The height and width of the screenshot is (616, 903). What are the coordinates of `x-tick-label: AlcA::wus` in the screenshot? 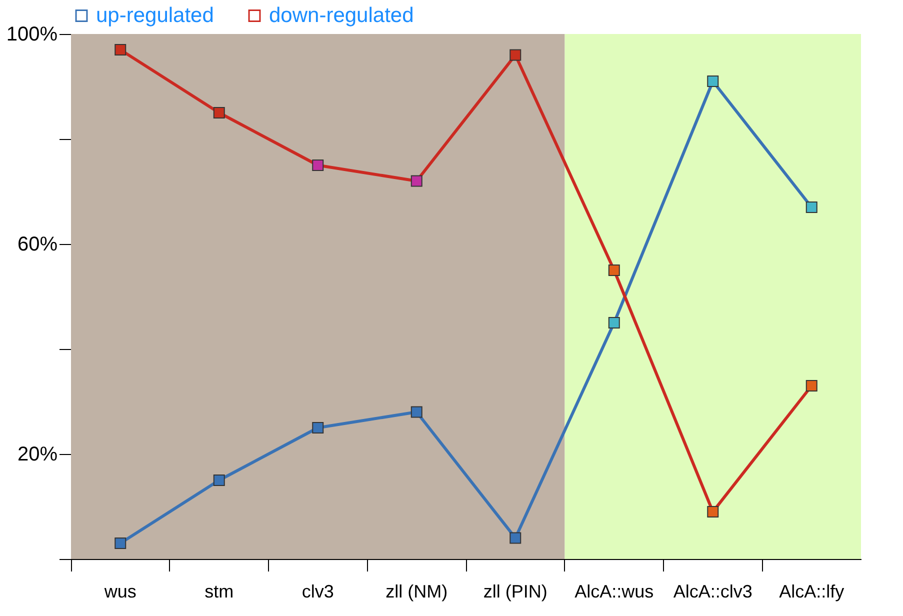 It's located at (614, 592).